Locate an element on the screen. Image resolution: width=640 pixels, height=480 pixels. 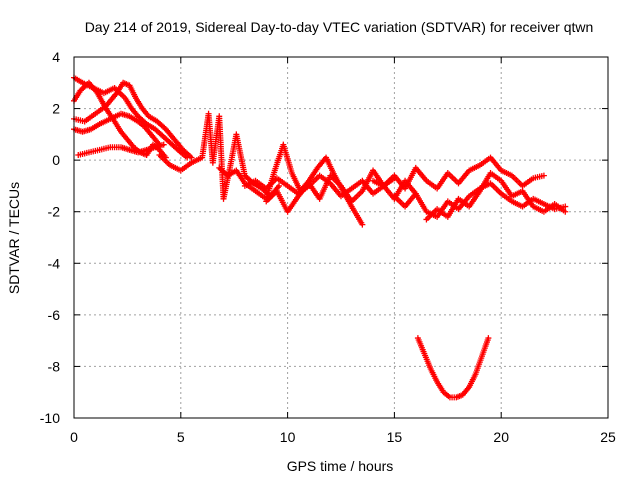
x-tick-label: 15 is located at coordinates (395, 437).